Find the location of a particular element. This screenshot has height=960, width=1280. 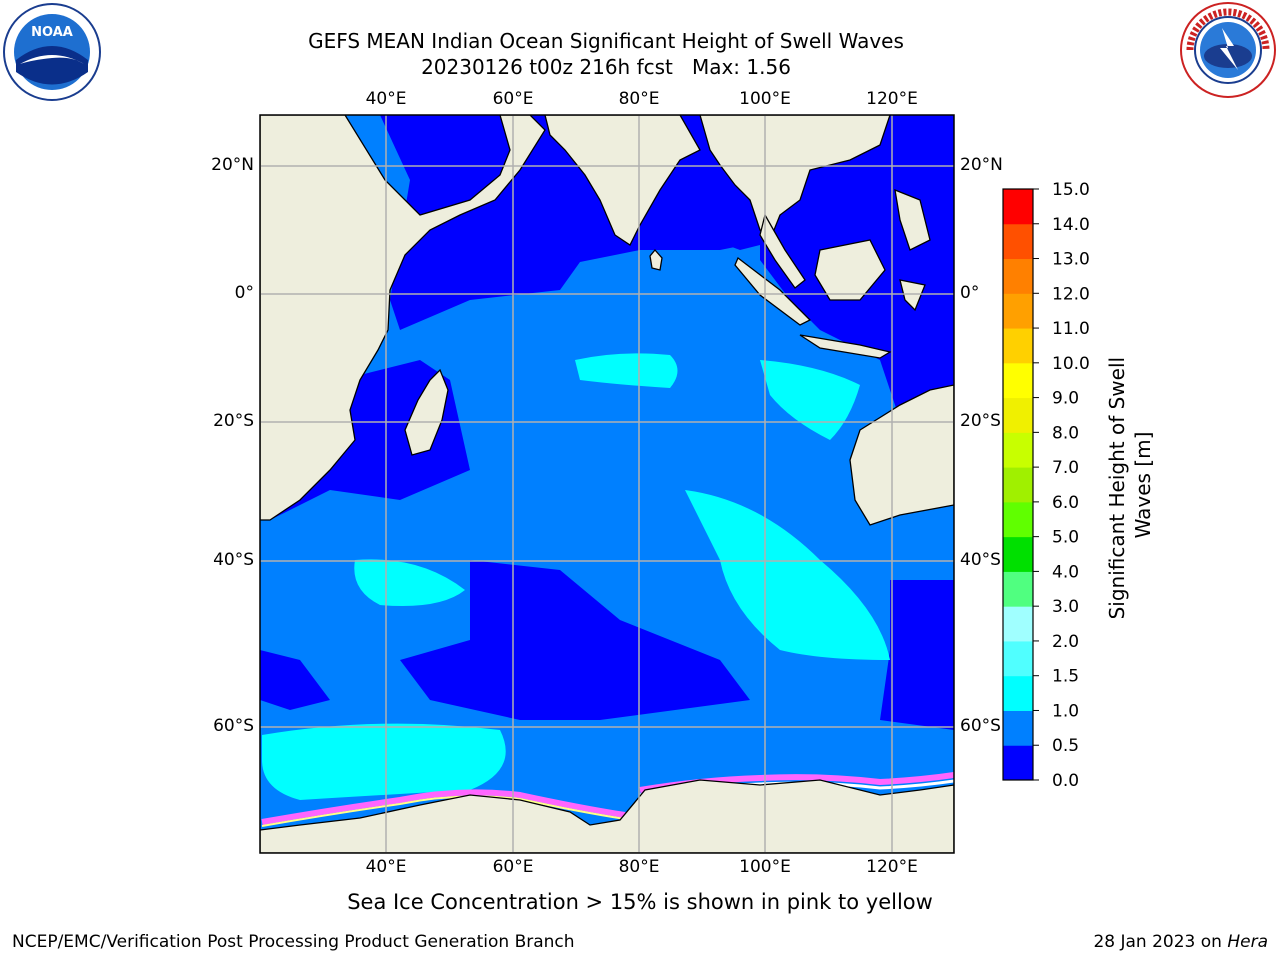

colorbar-tick-label: 6.0 is located at coordinates (1065, 503).